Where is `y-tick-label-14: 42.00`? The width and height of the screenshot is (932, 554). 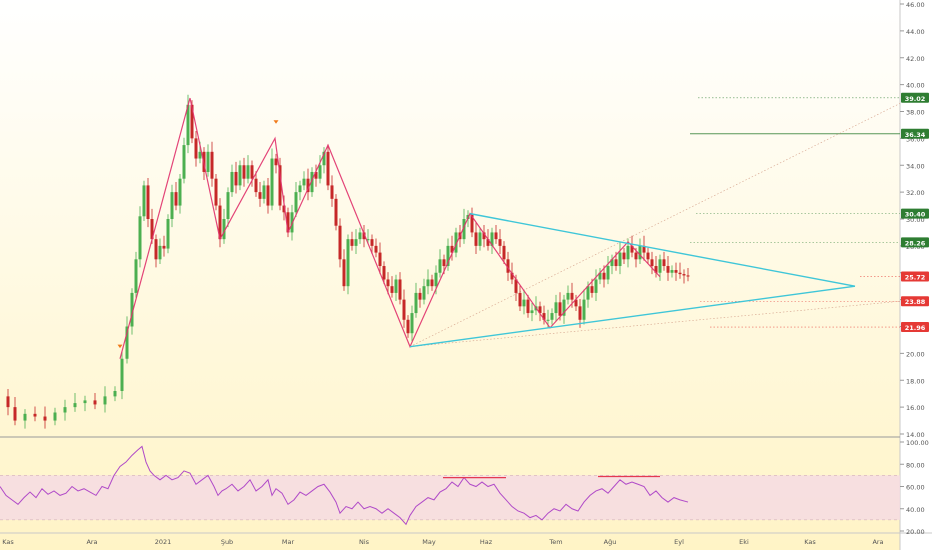
y-tick-label-14: 42.00 is located at coordinates (915, 59).